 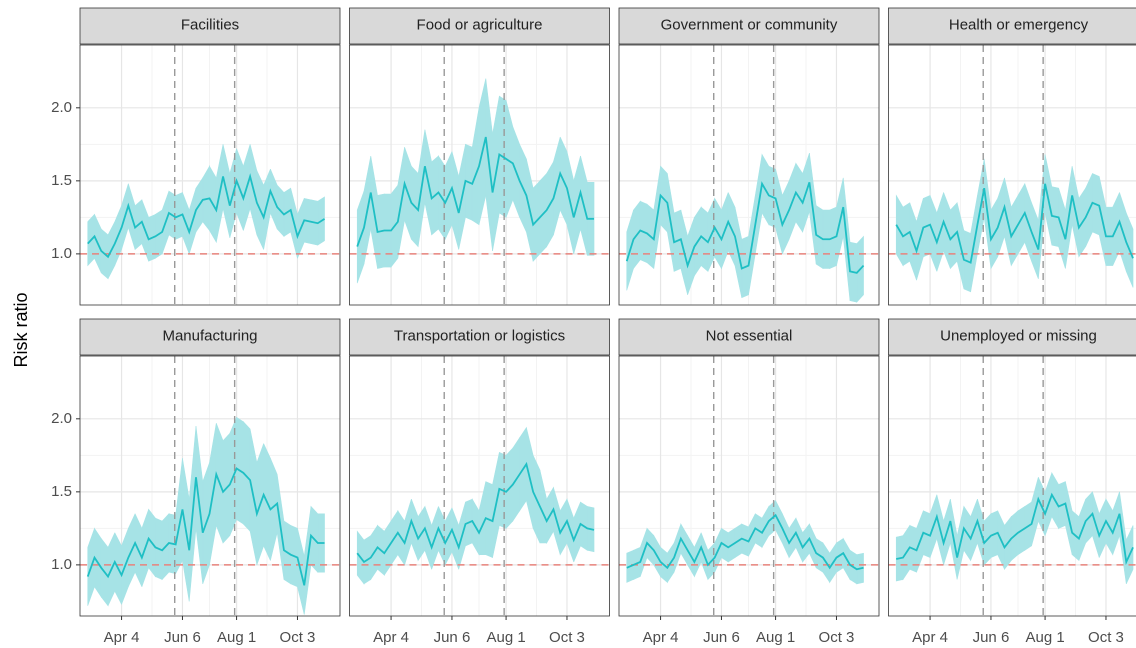 I want to click on facet-title: Food or agriculture, so click(x=480, y=24).